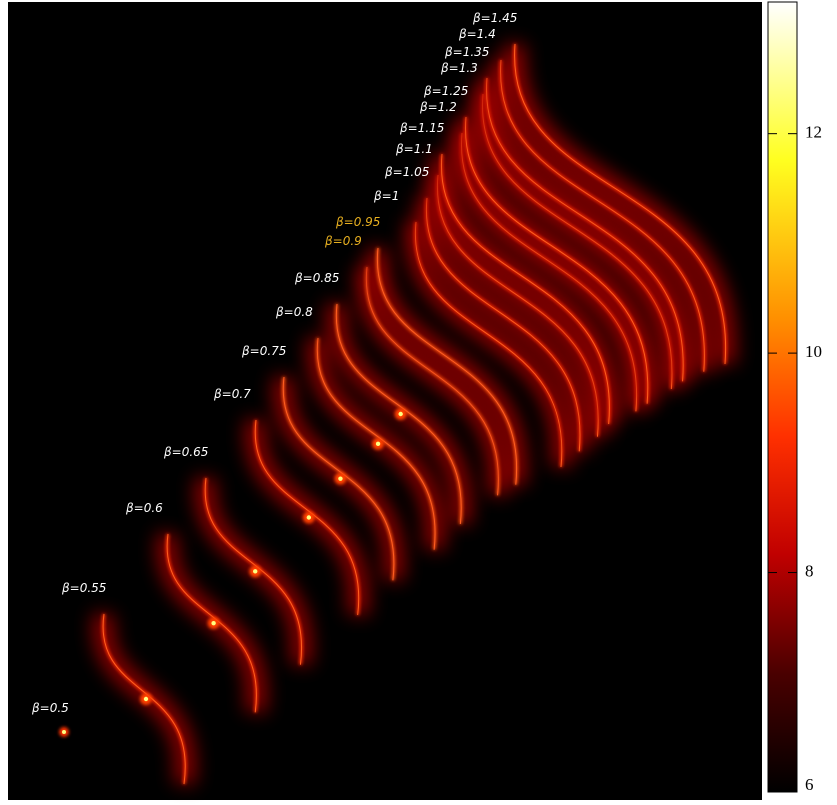  I want to click on beta-label: β=1.25, so click(445, 91).